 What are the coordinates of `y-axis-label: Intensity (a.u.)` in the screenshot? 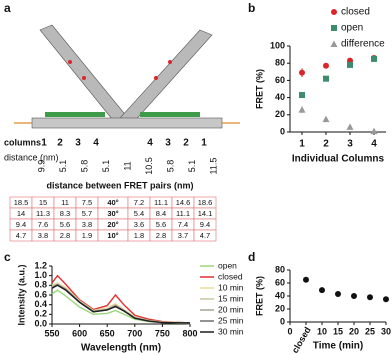 It's located at (21, 294).